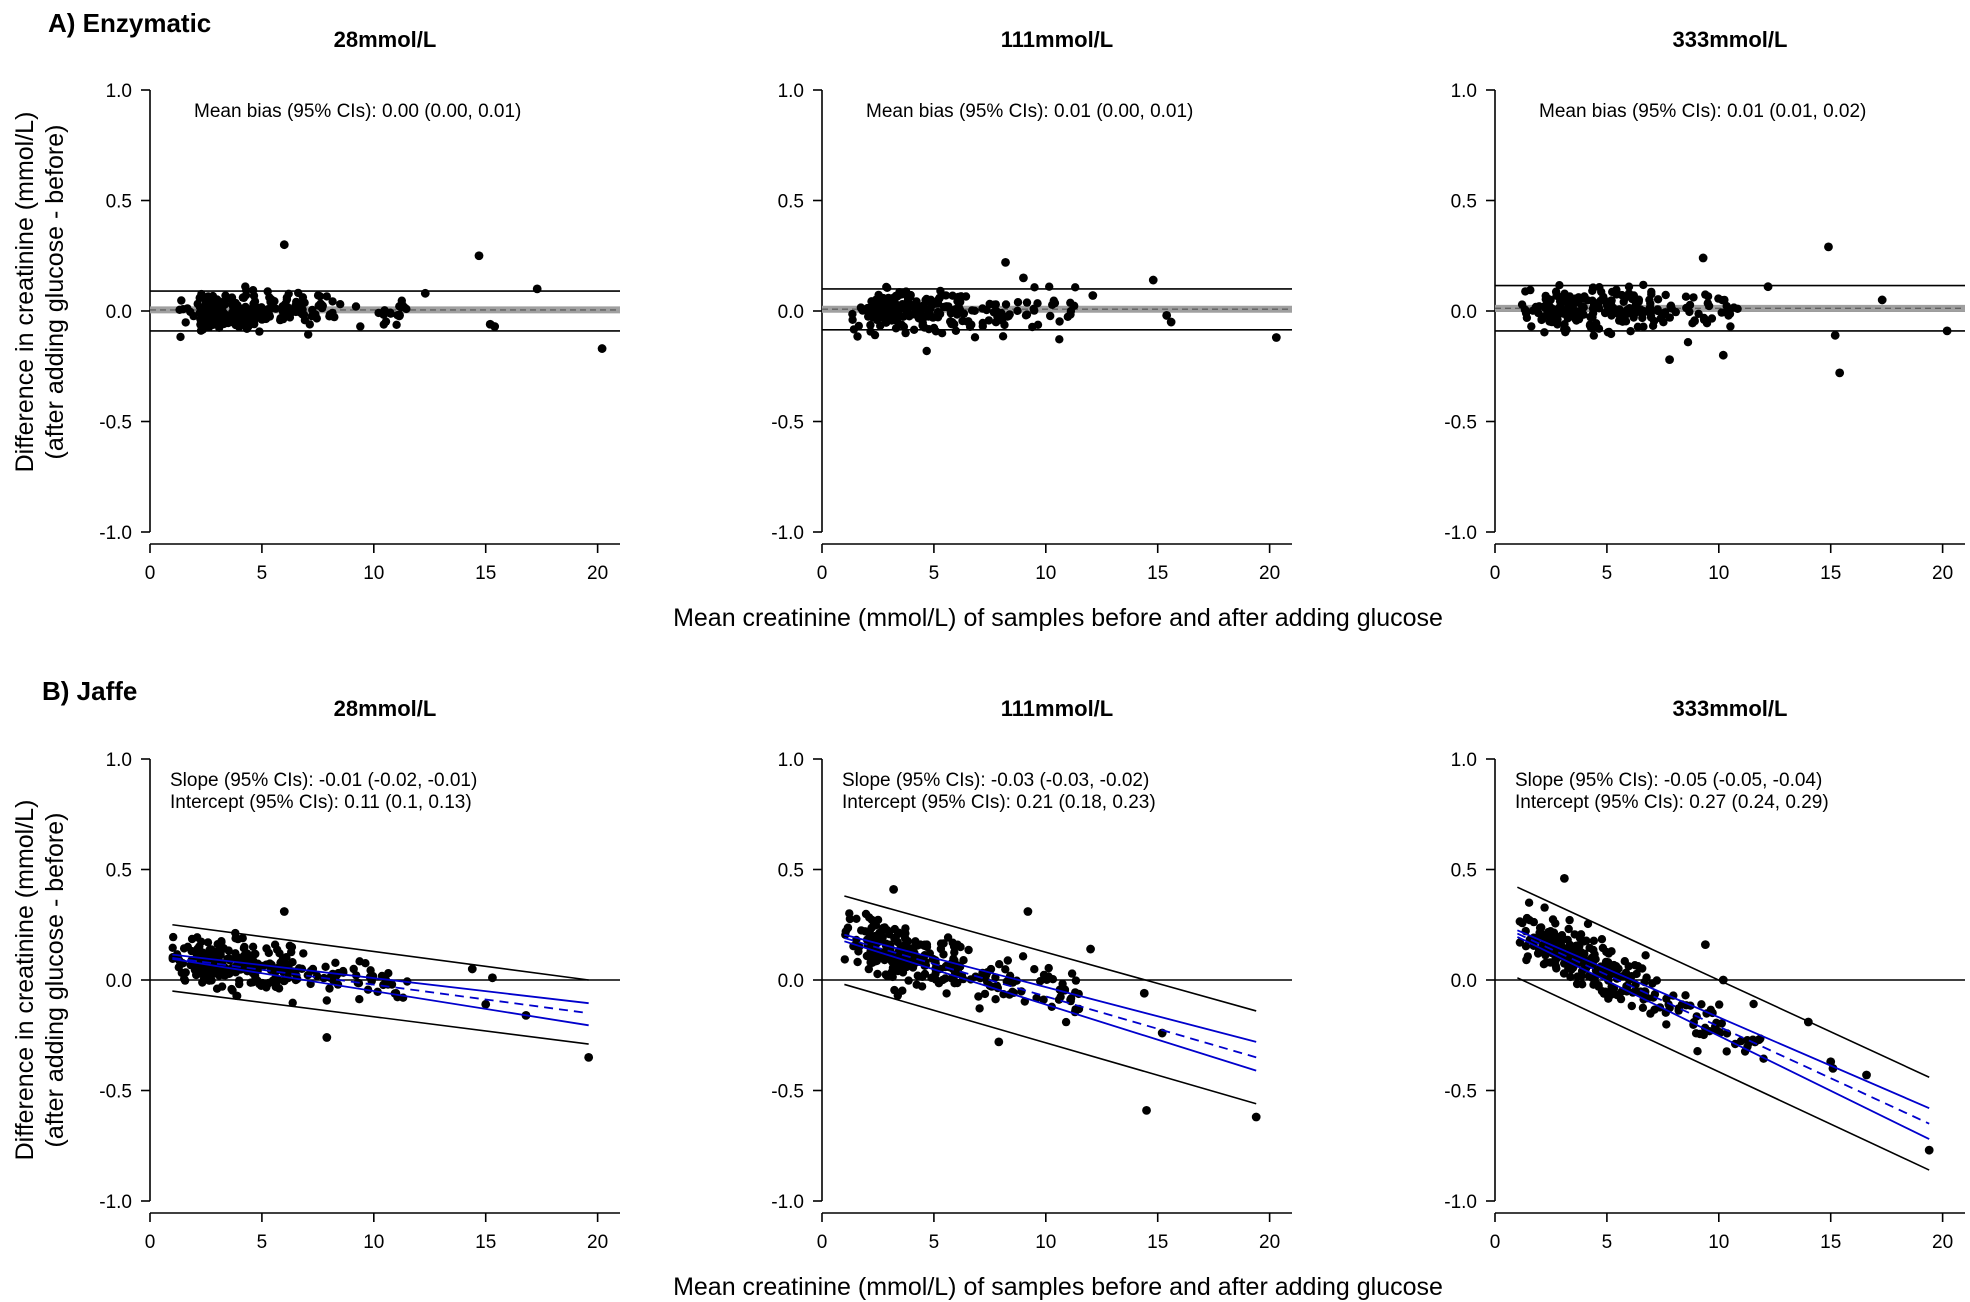 This screenshot has height=1302, width=1970. Describe the element at coordinates (385, 708) in the screenshot. I see `panel-title: 28mmol/L` at that location.